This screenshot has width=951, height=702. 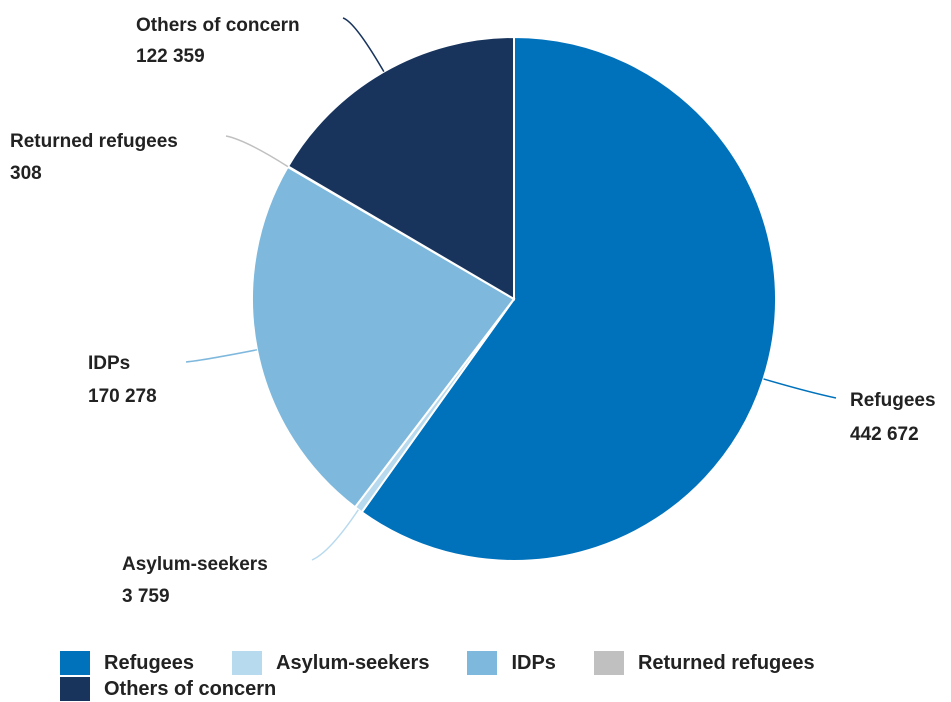 What do you see at coordinates (146, 596) in the screenshot?
I see `data-label-value-asylum-seekers: 3 759` at bounding box center [146, 596].